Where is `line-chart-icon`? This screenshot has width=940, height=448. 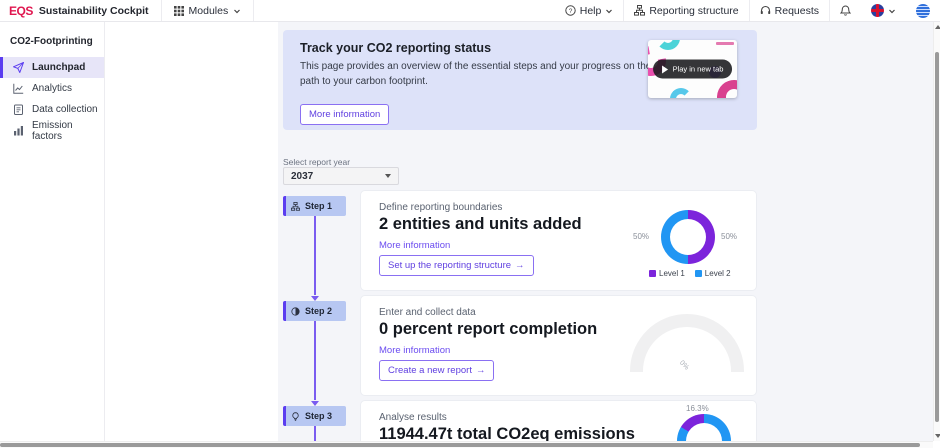
line-chart-icon is located at coordinates (18, 88).